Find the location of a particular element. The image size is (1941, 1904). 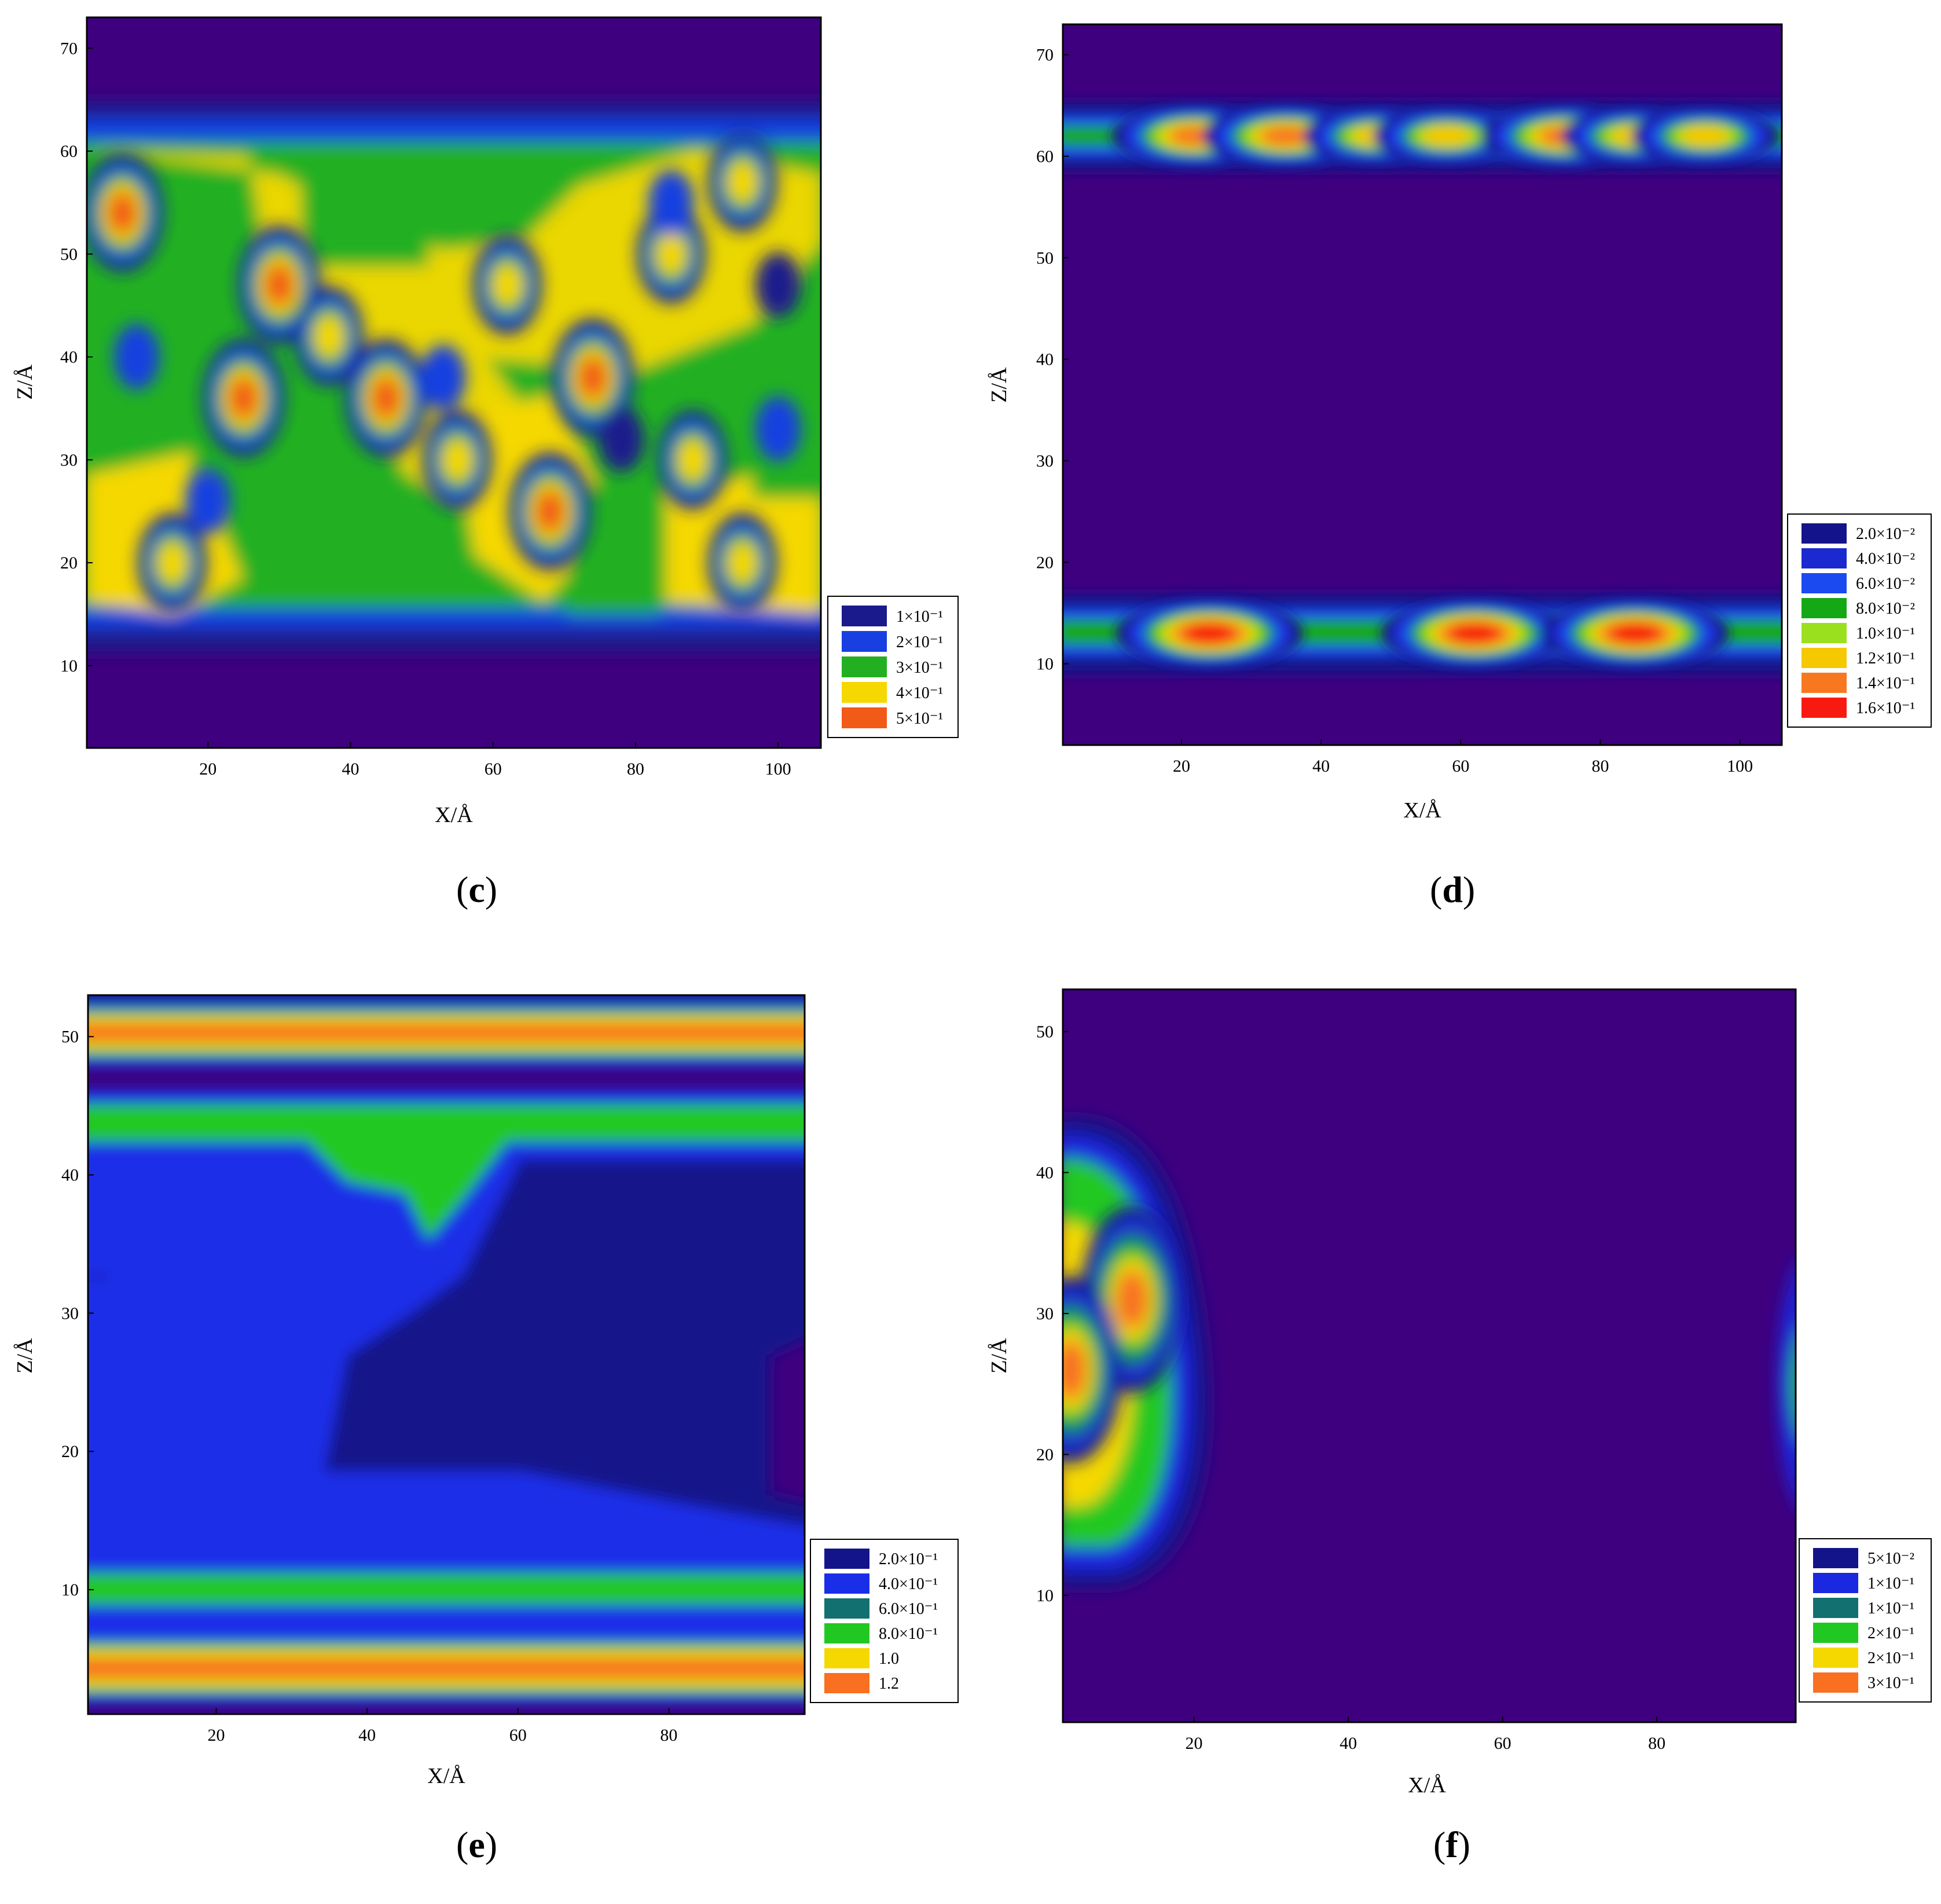

legend-label: 8.0×10⁻¹ is located at coordinates (909, 1634).